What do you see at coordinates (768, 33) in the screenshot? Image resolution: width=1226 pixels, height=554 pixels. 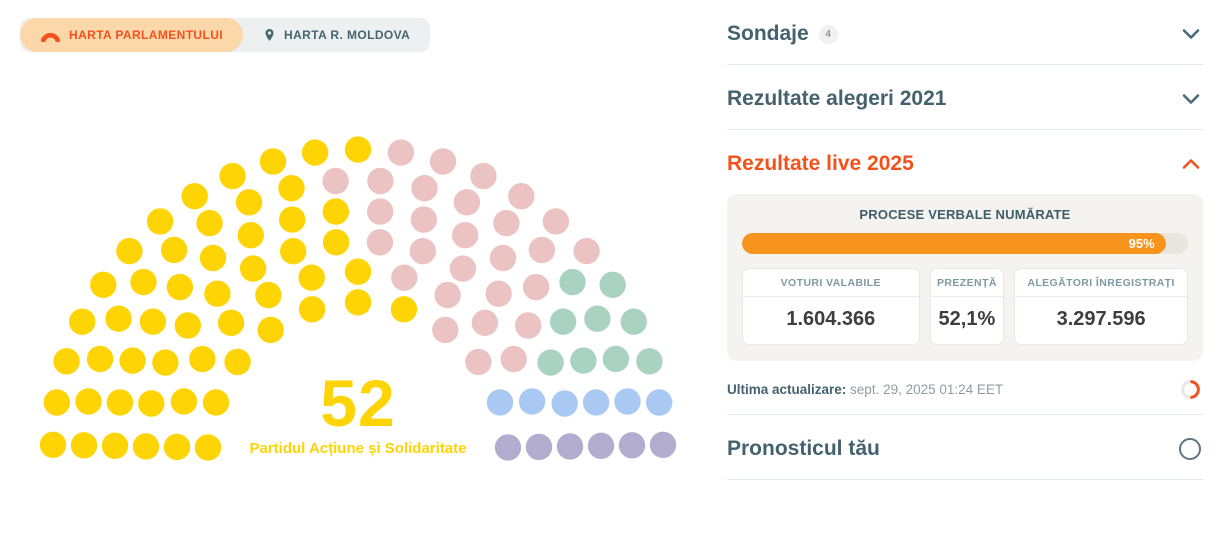 I see `section-title: Sondaje` at bounding box center [768, 33].